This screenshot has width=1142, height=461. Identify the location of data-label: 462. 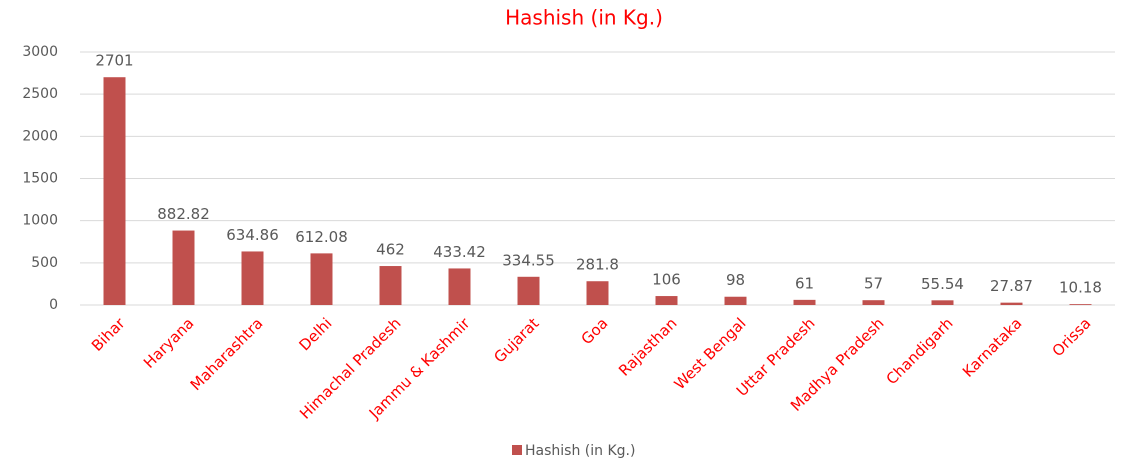
(390, 250).